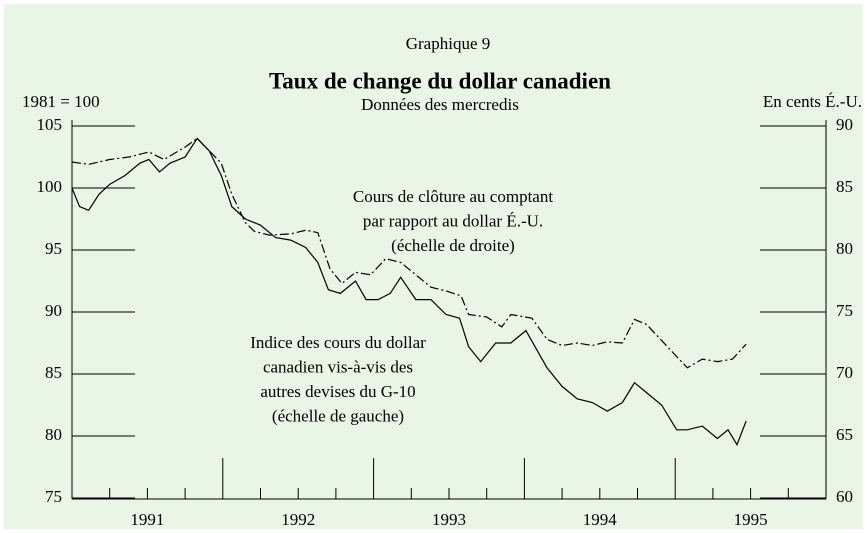 The height and width of the screenshot is (533, 867). What do you see at coordinates (53, 372) in the screenshot?
I see `y-tick-label: 85` at bounding box center [53, 372].